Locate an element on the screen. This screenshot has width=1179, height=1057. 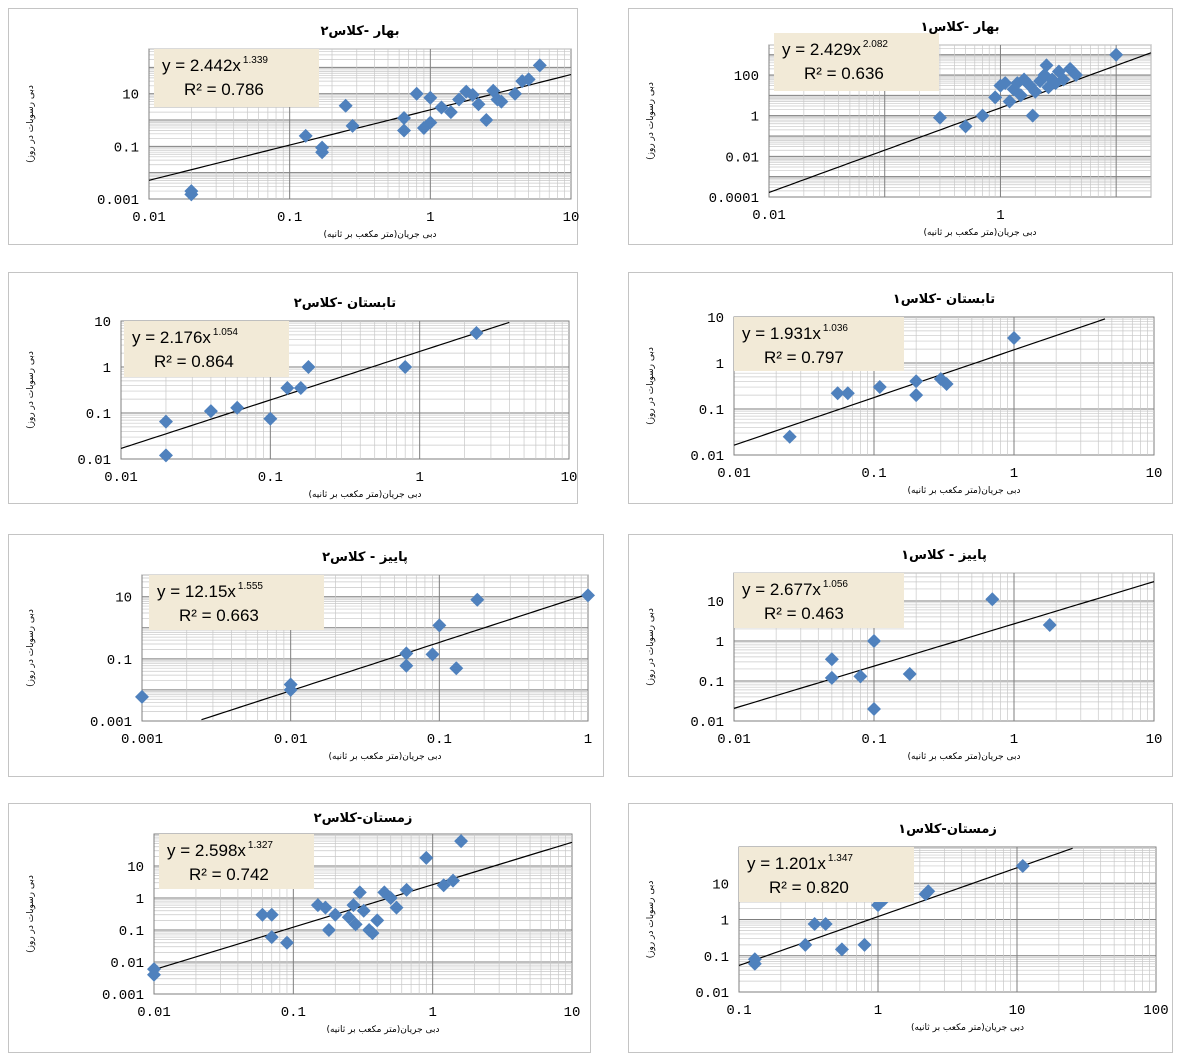
equation-exponent: 1.036 is located at coordinates (835, 328).